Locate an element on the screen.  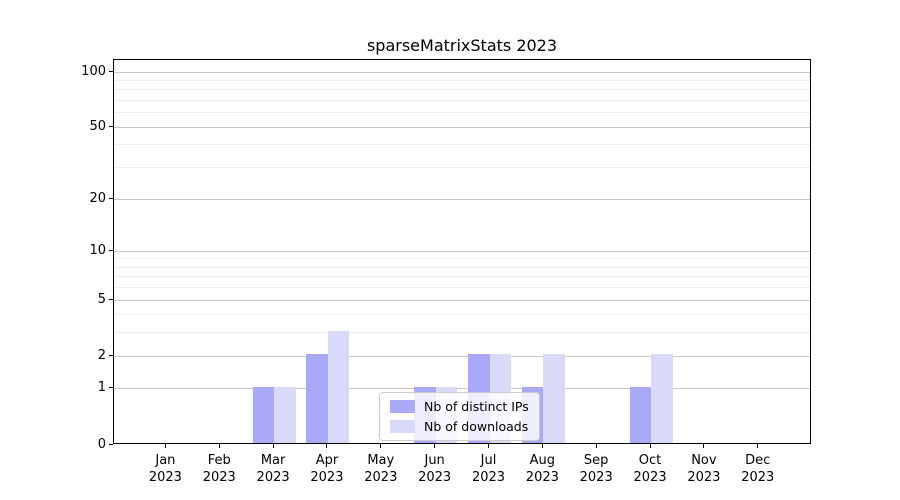
x-tick-label-oct: Oct 2023 is located at coordinates (650, 469).